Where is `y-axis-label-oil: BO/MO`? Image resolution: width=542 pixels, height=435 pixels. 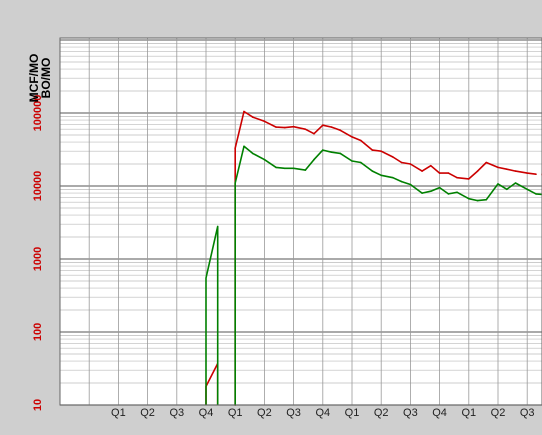
y-axis-label-oil: BO/MO is located at coordinates (46, 78).